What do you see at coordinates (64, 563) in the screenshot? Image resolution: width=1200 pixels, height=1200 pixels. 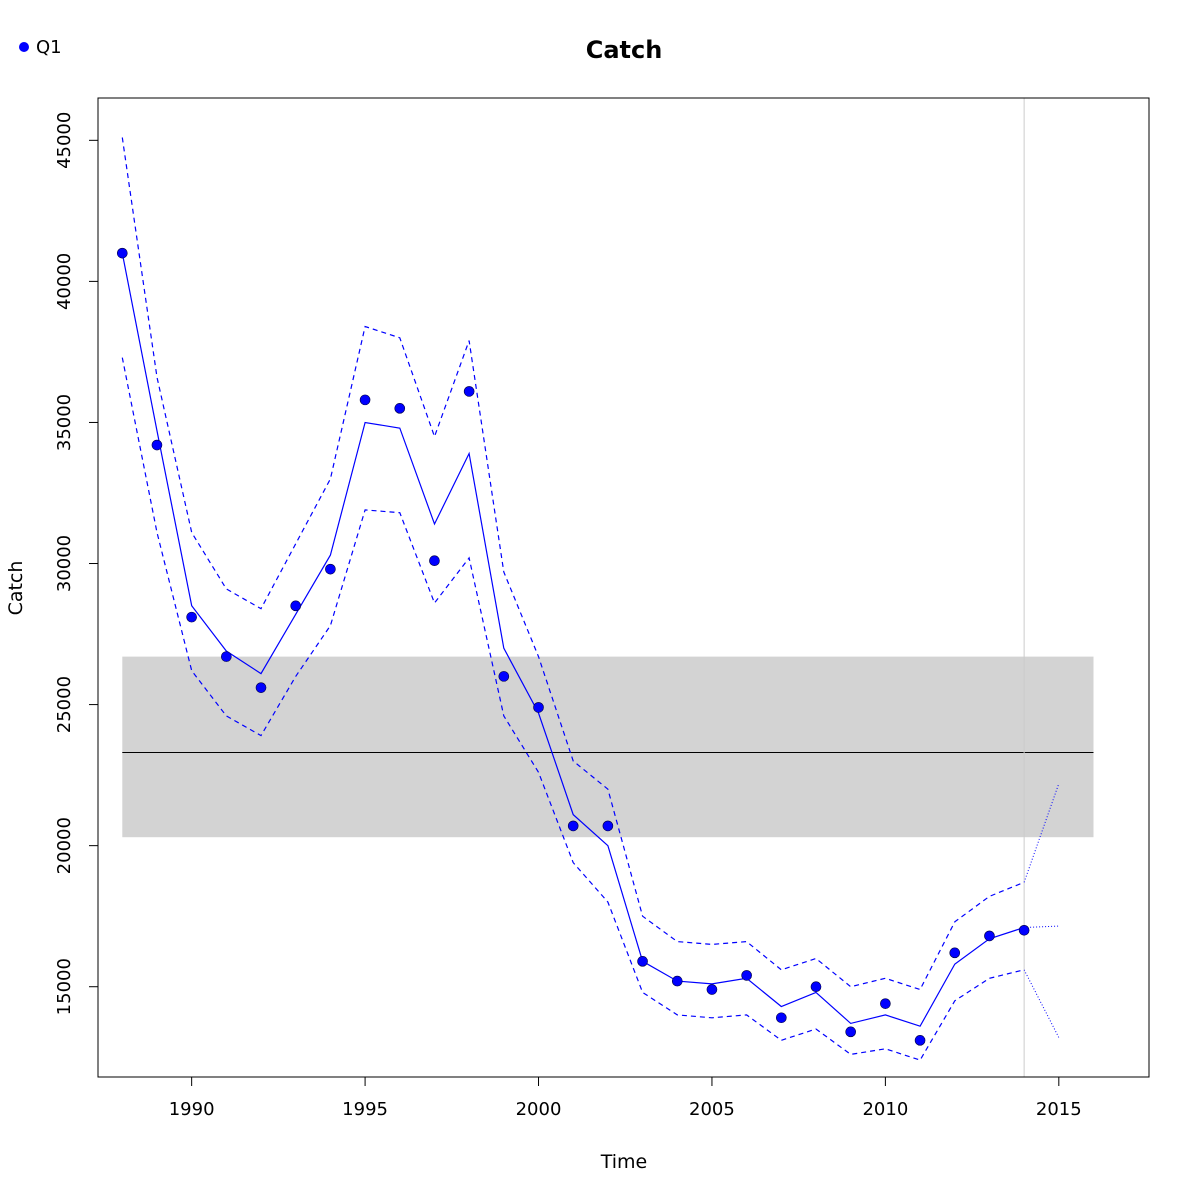 I see `y-tick-label-30000: 30000` at bounding box center [64, 563].